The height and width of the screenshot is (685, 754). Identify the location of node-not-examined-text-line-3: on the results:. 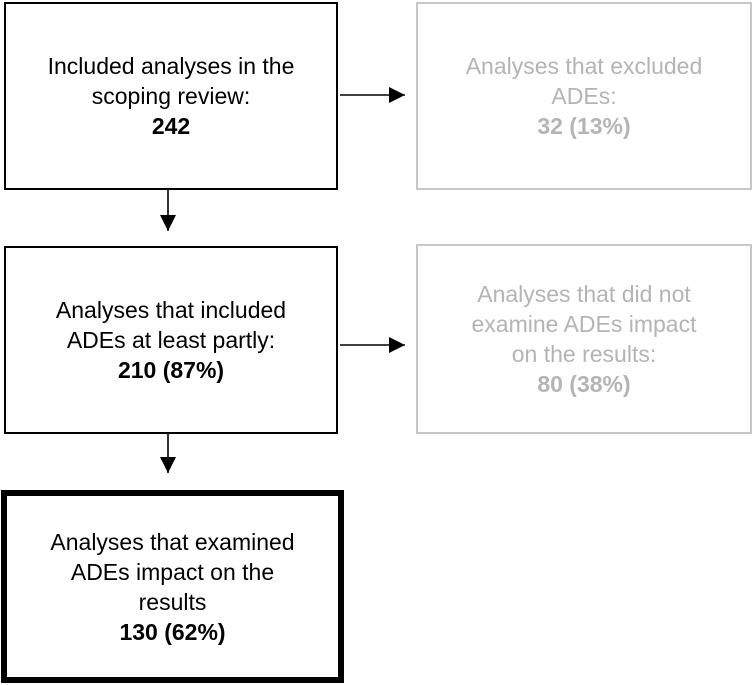
(584, 354).